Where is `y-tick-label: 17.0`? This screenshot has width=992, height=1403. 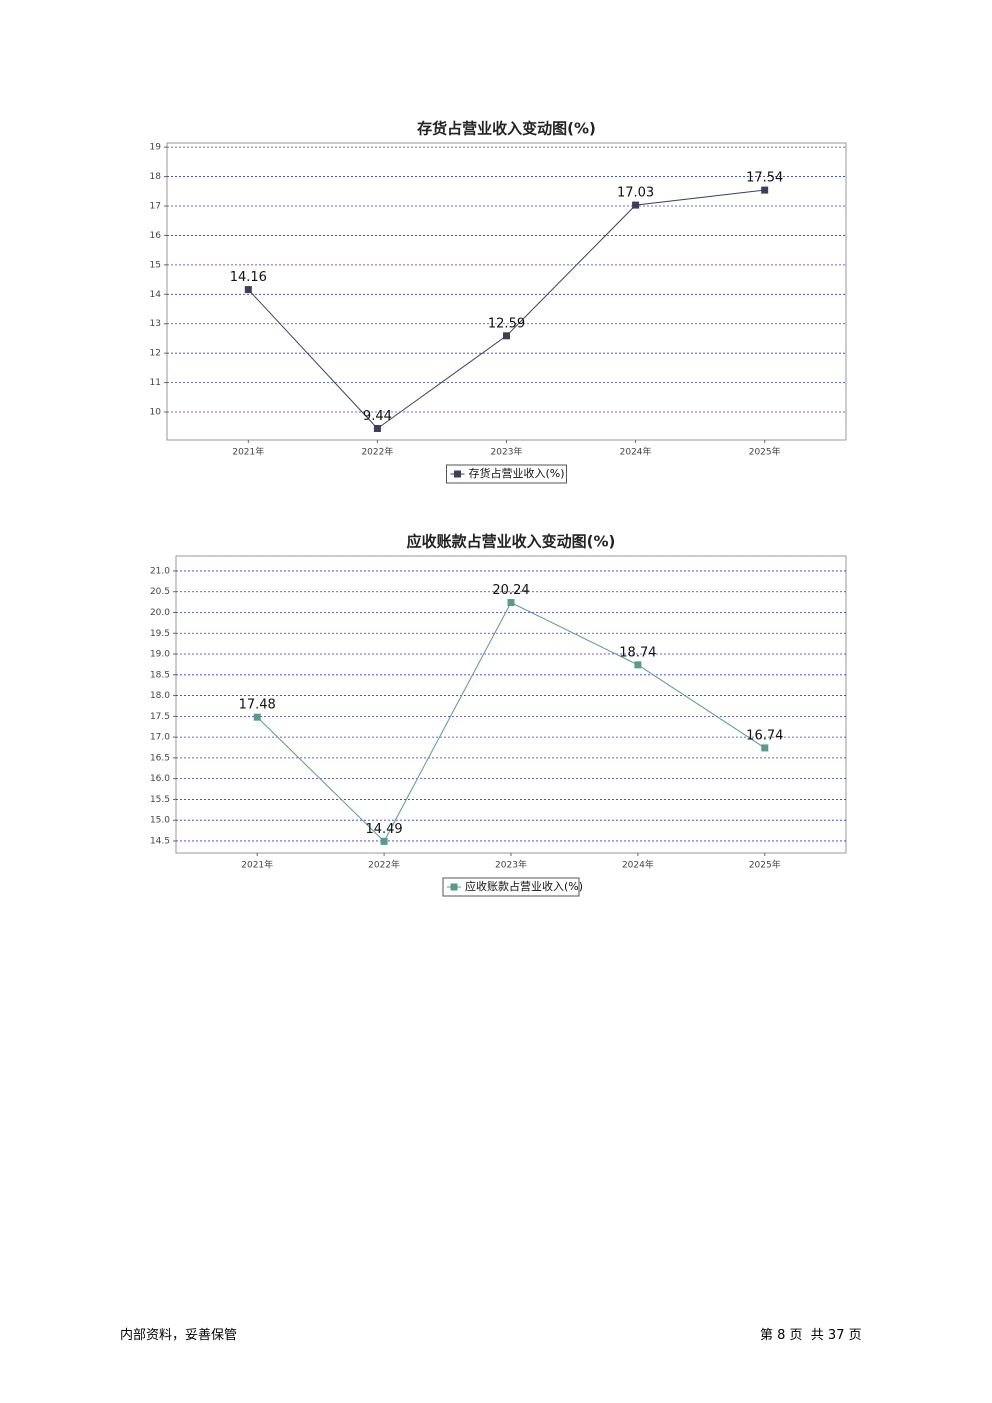
y-tick-label: 17.0 is located at coordinates (160, 738).